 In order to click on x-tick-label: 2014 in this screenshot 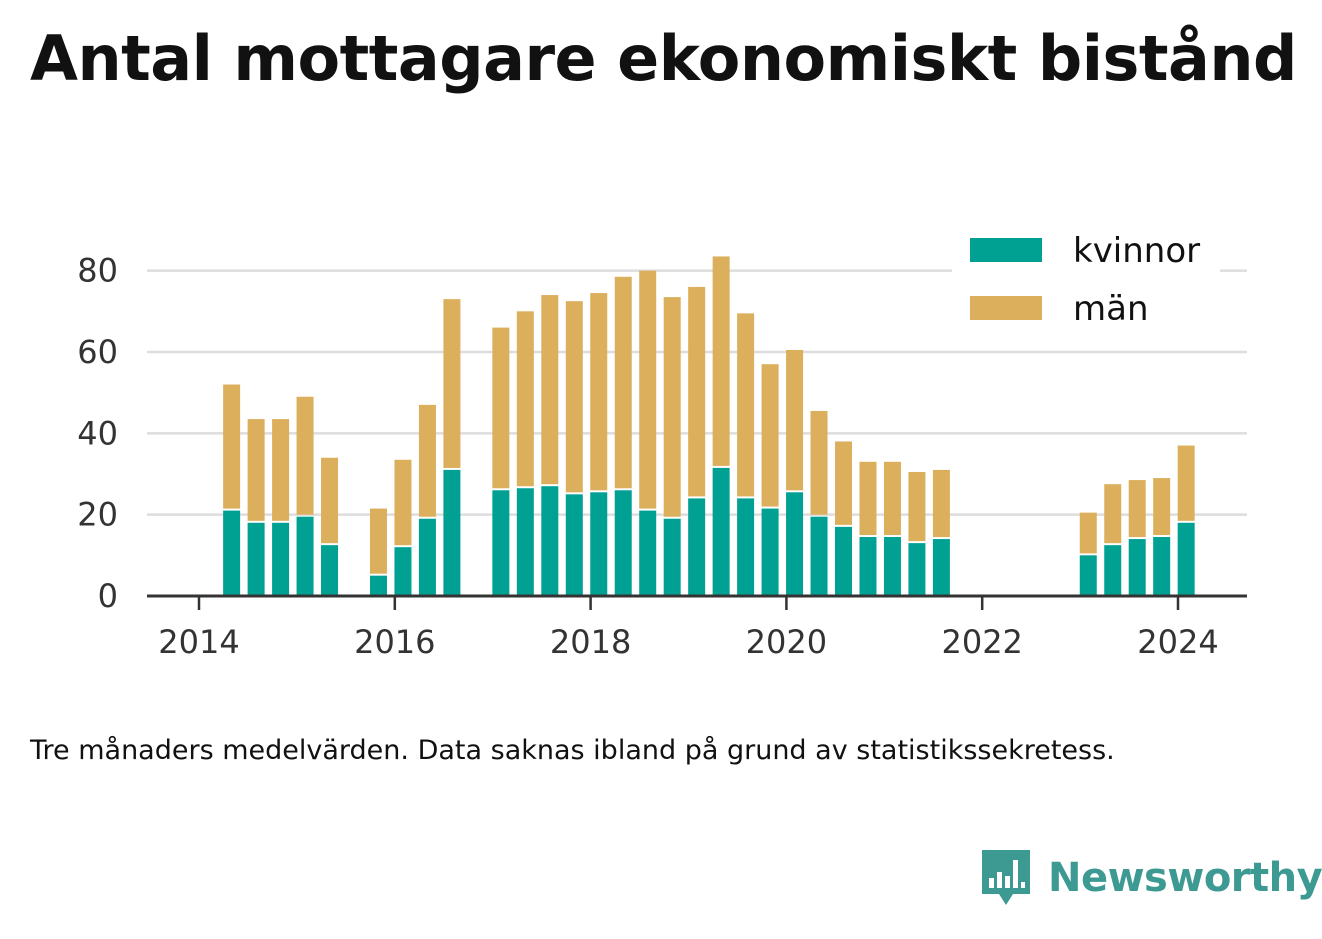, I will do `click(198, 642)`.